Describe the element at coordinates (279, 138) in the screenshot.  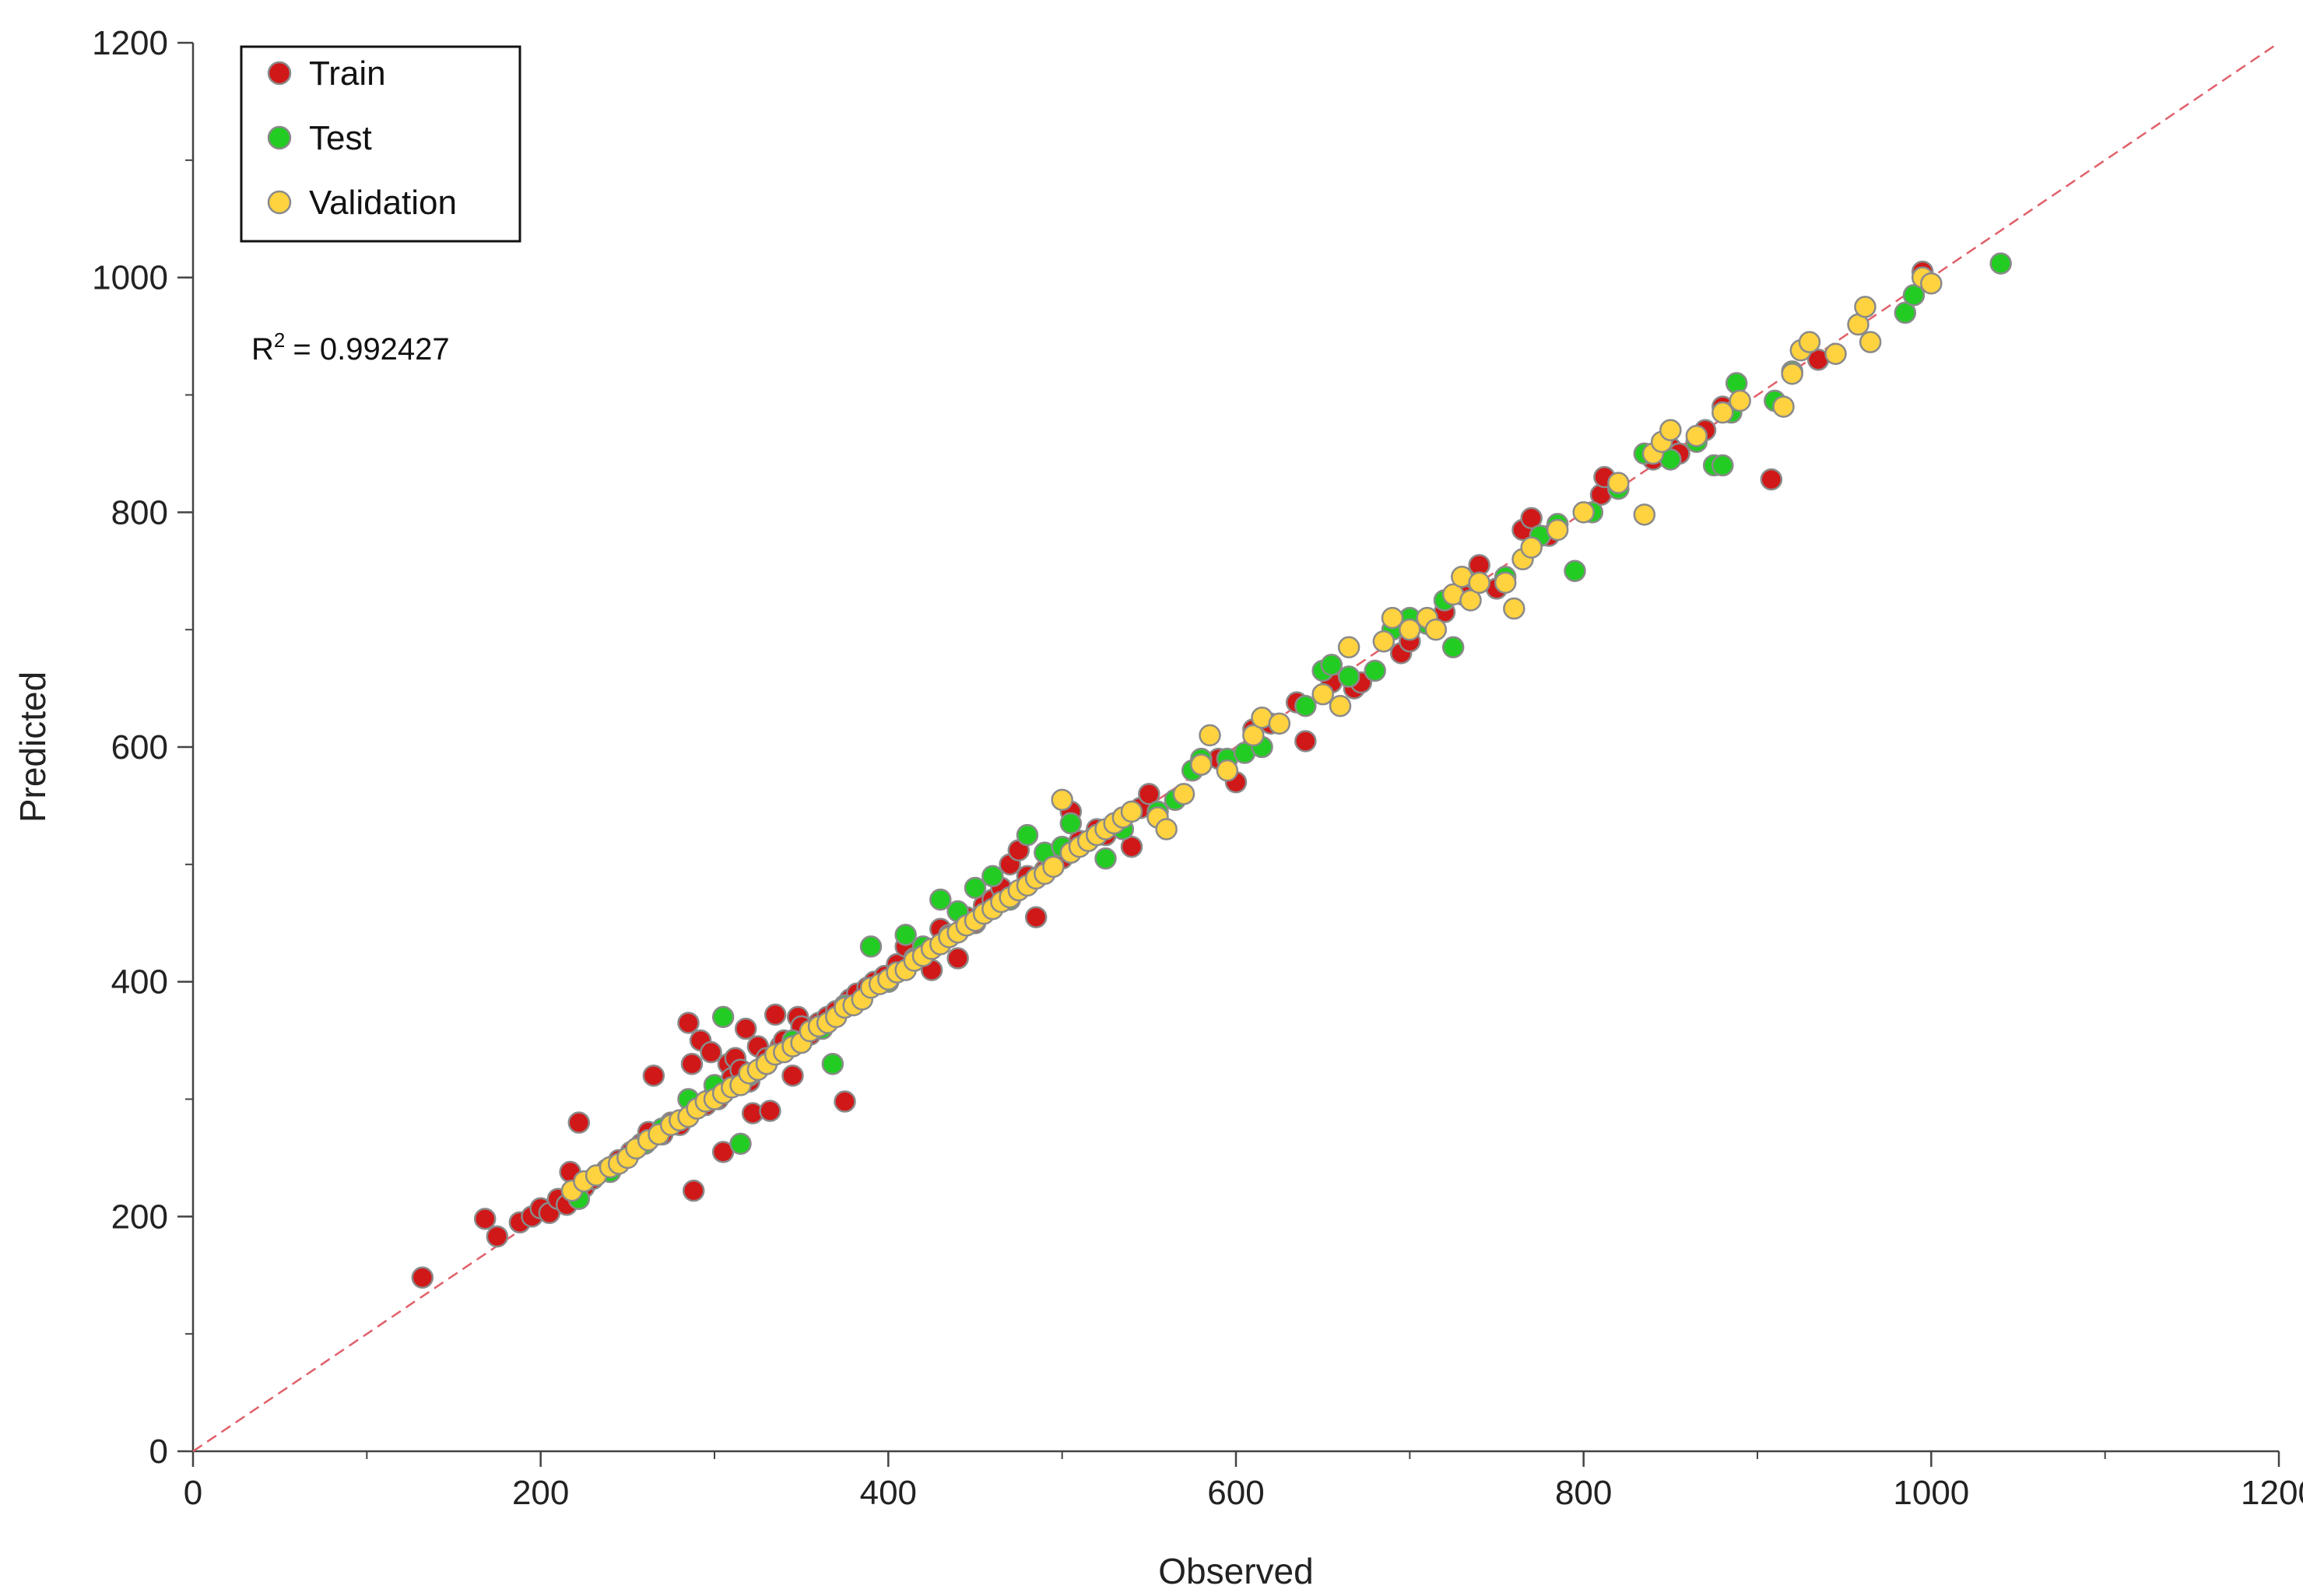
I see `legend-marker-test` at that location.